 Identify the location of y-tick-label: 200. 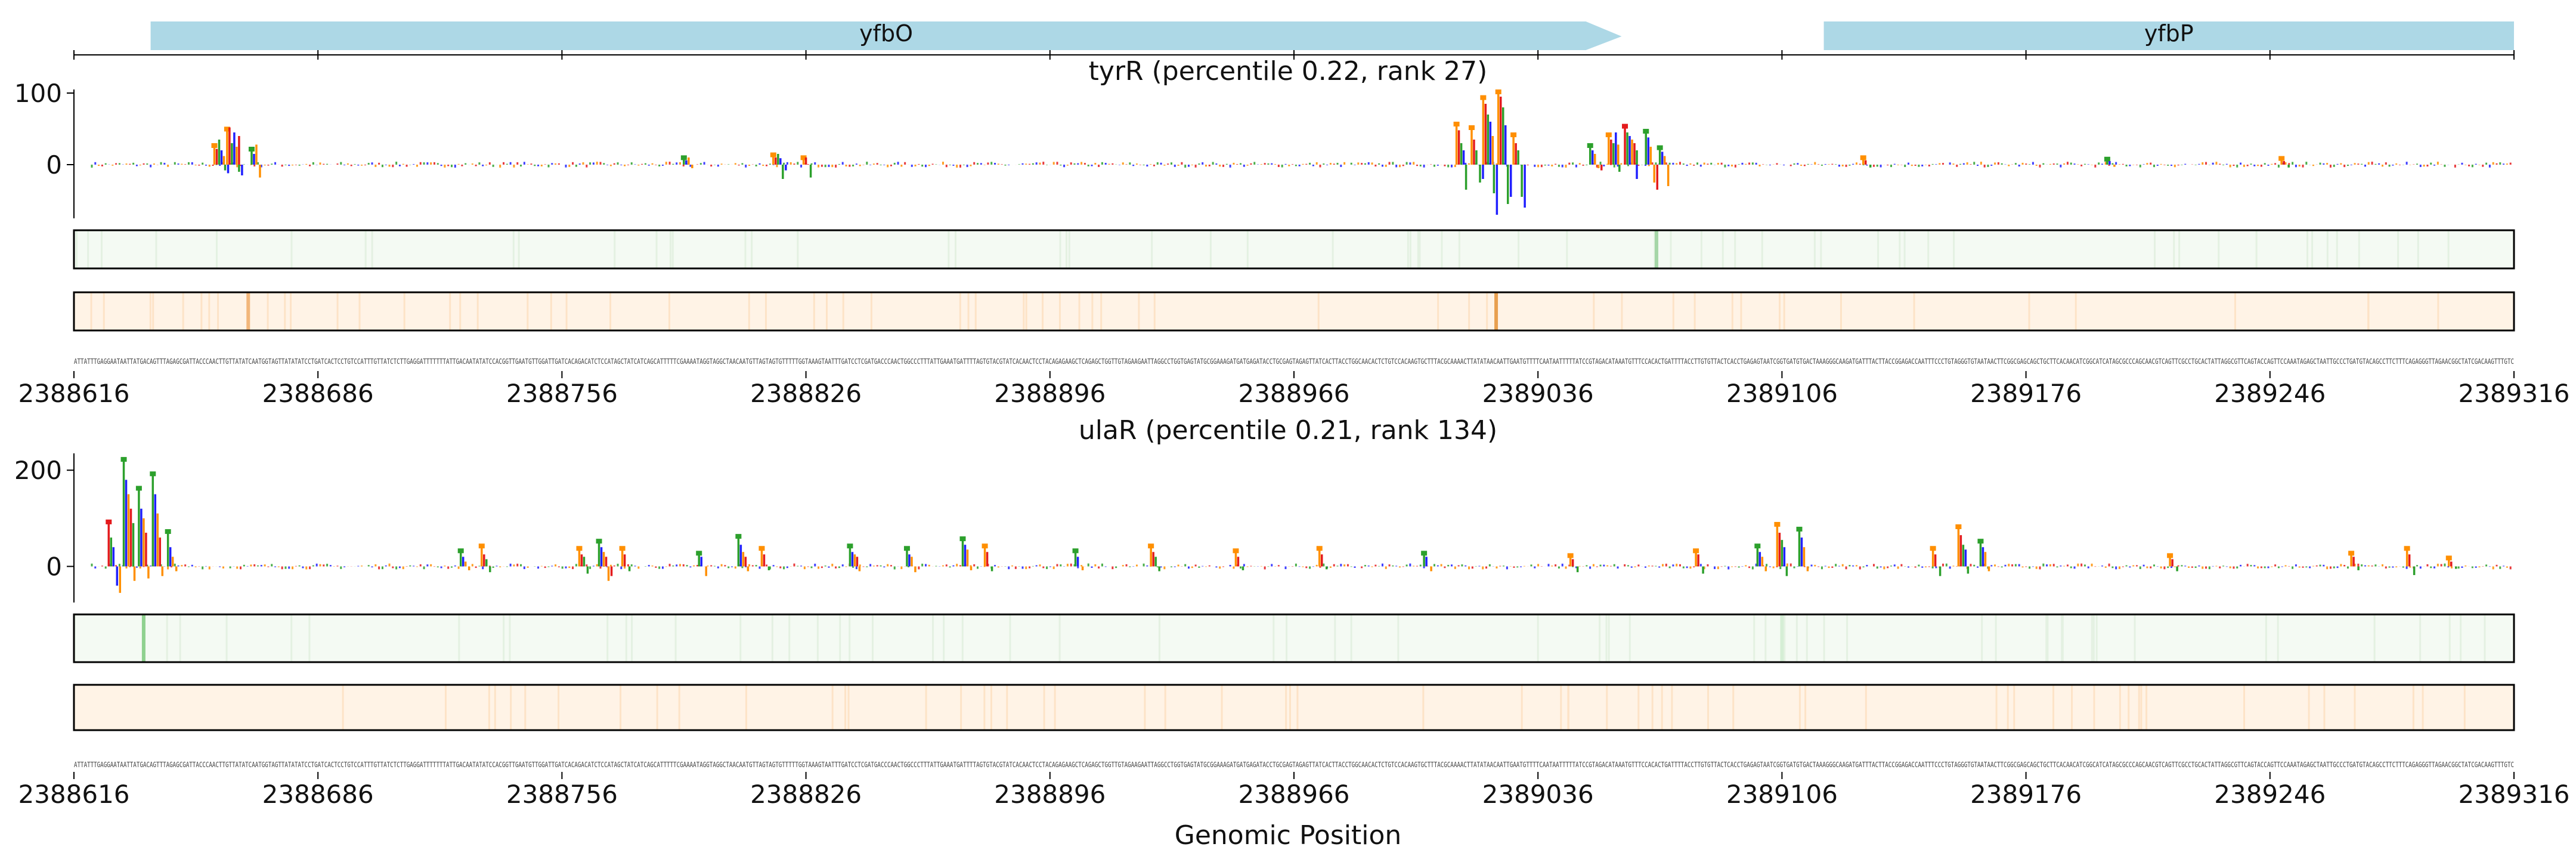
(38, 470).